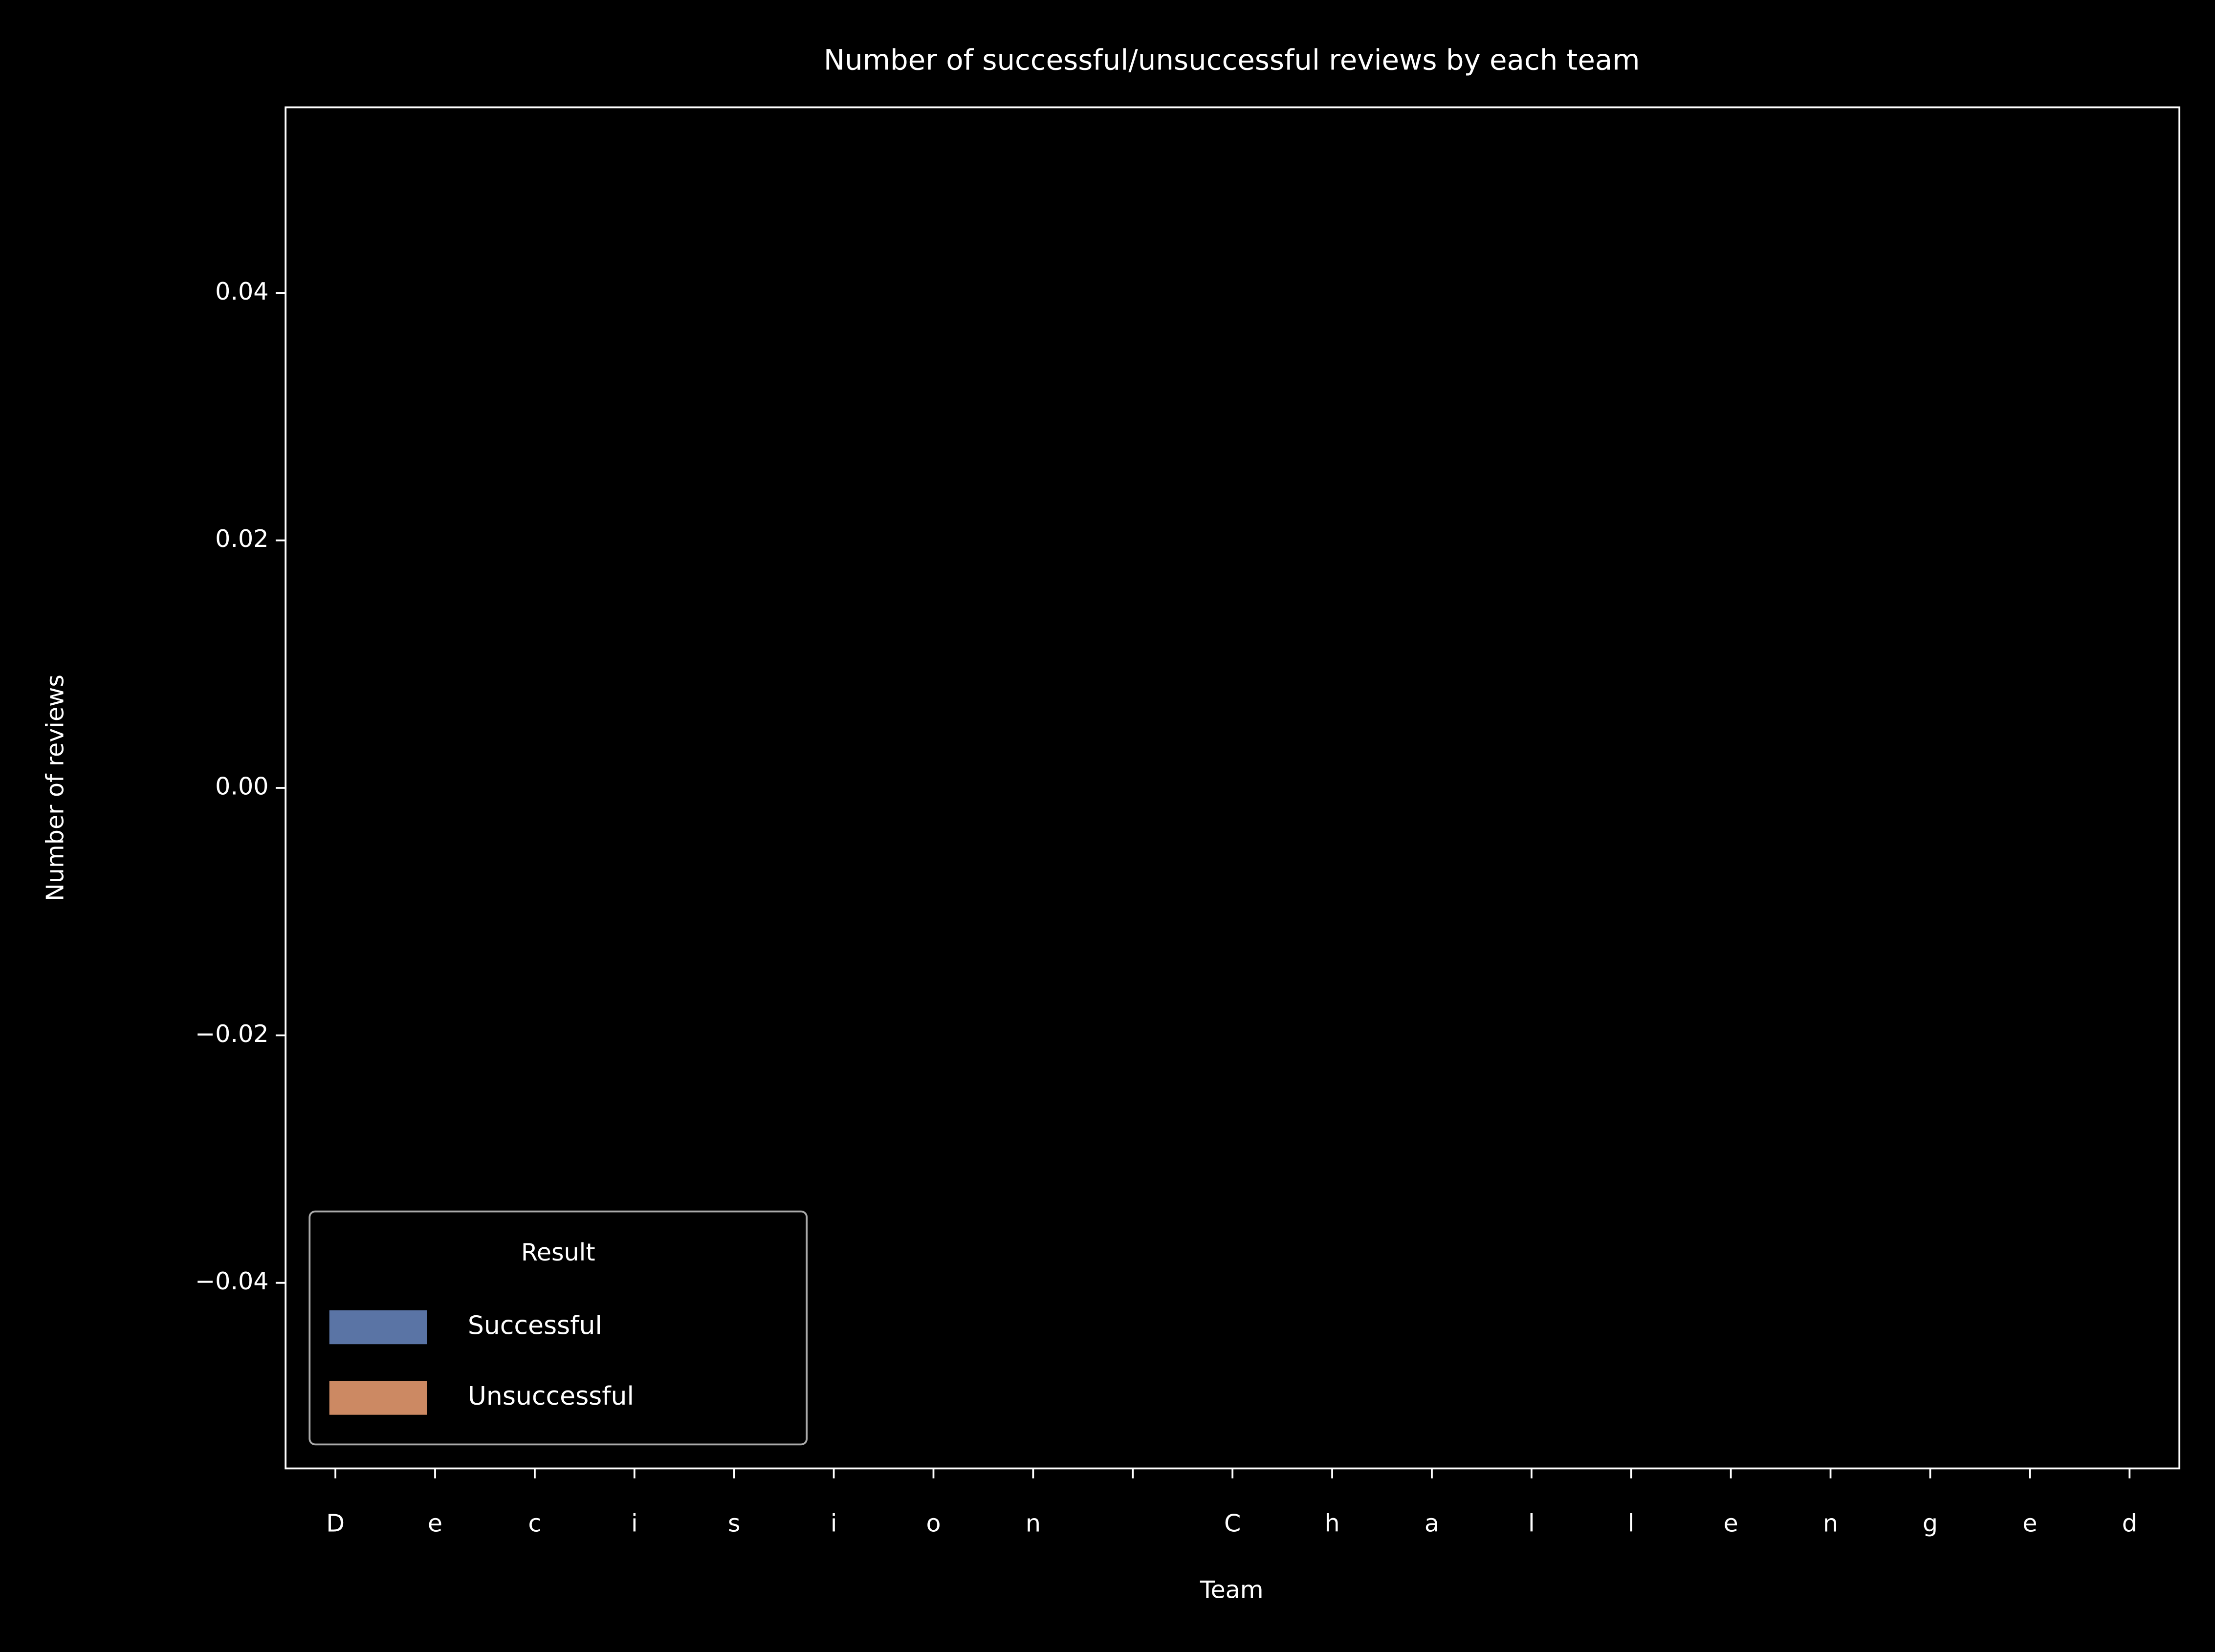 This screenshot has width=2215, height=1652. I want to click on legend-box, so click(558, 1328).